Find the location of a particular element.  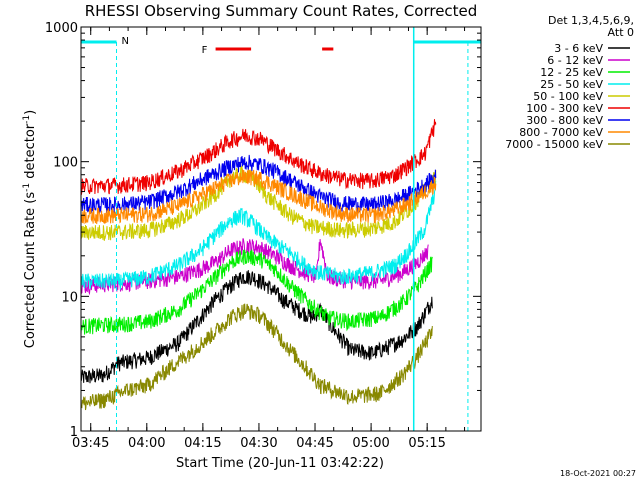

ylabel-post: ) is located at coordinates (30, 112).